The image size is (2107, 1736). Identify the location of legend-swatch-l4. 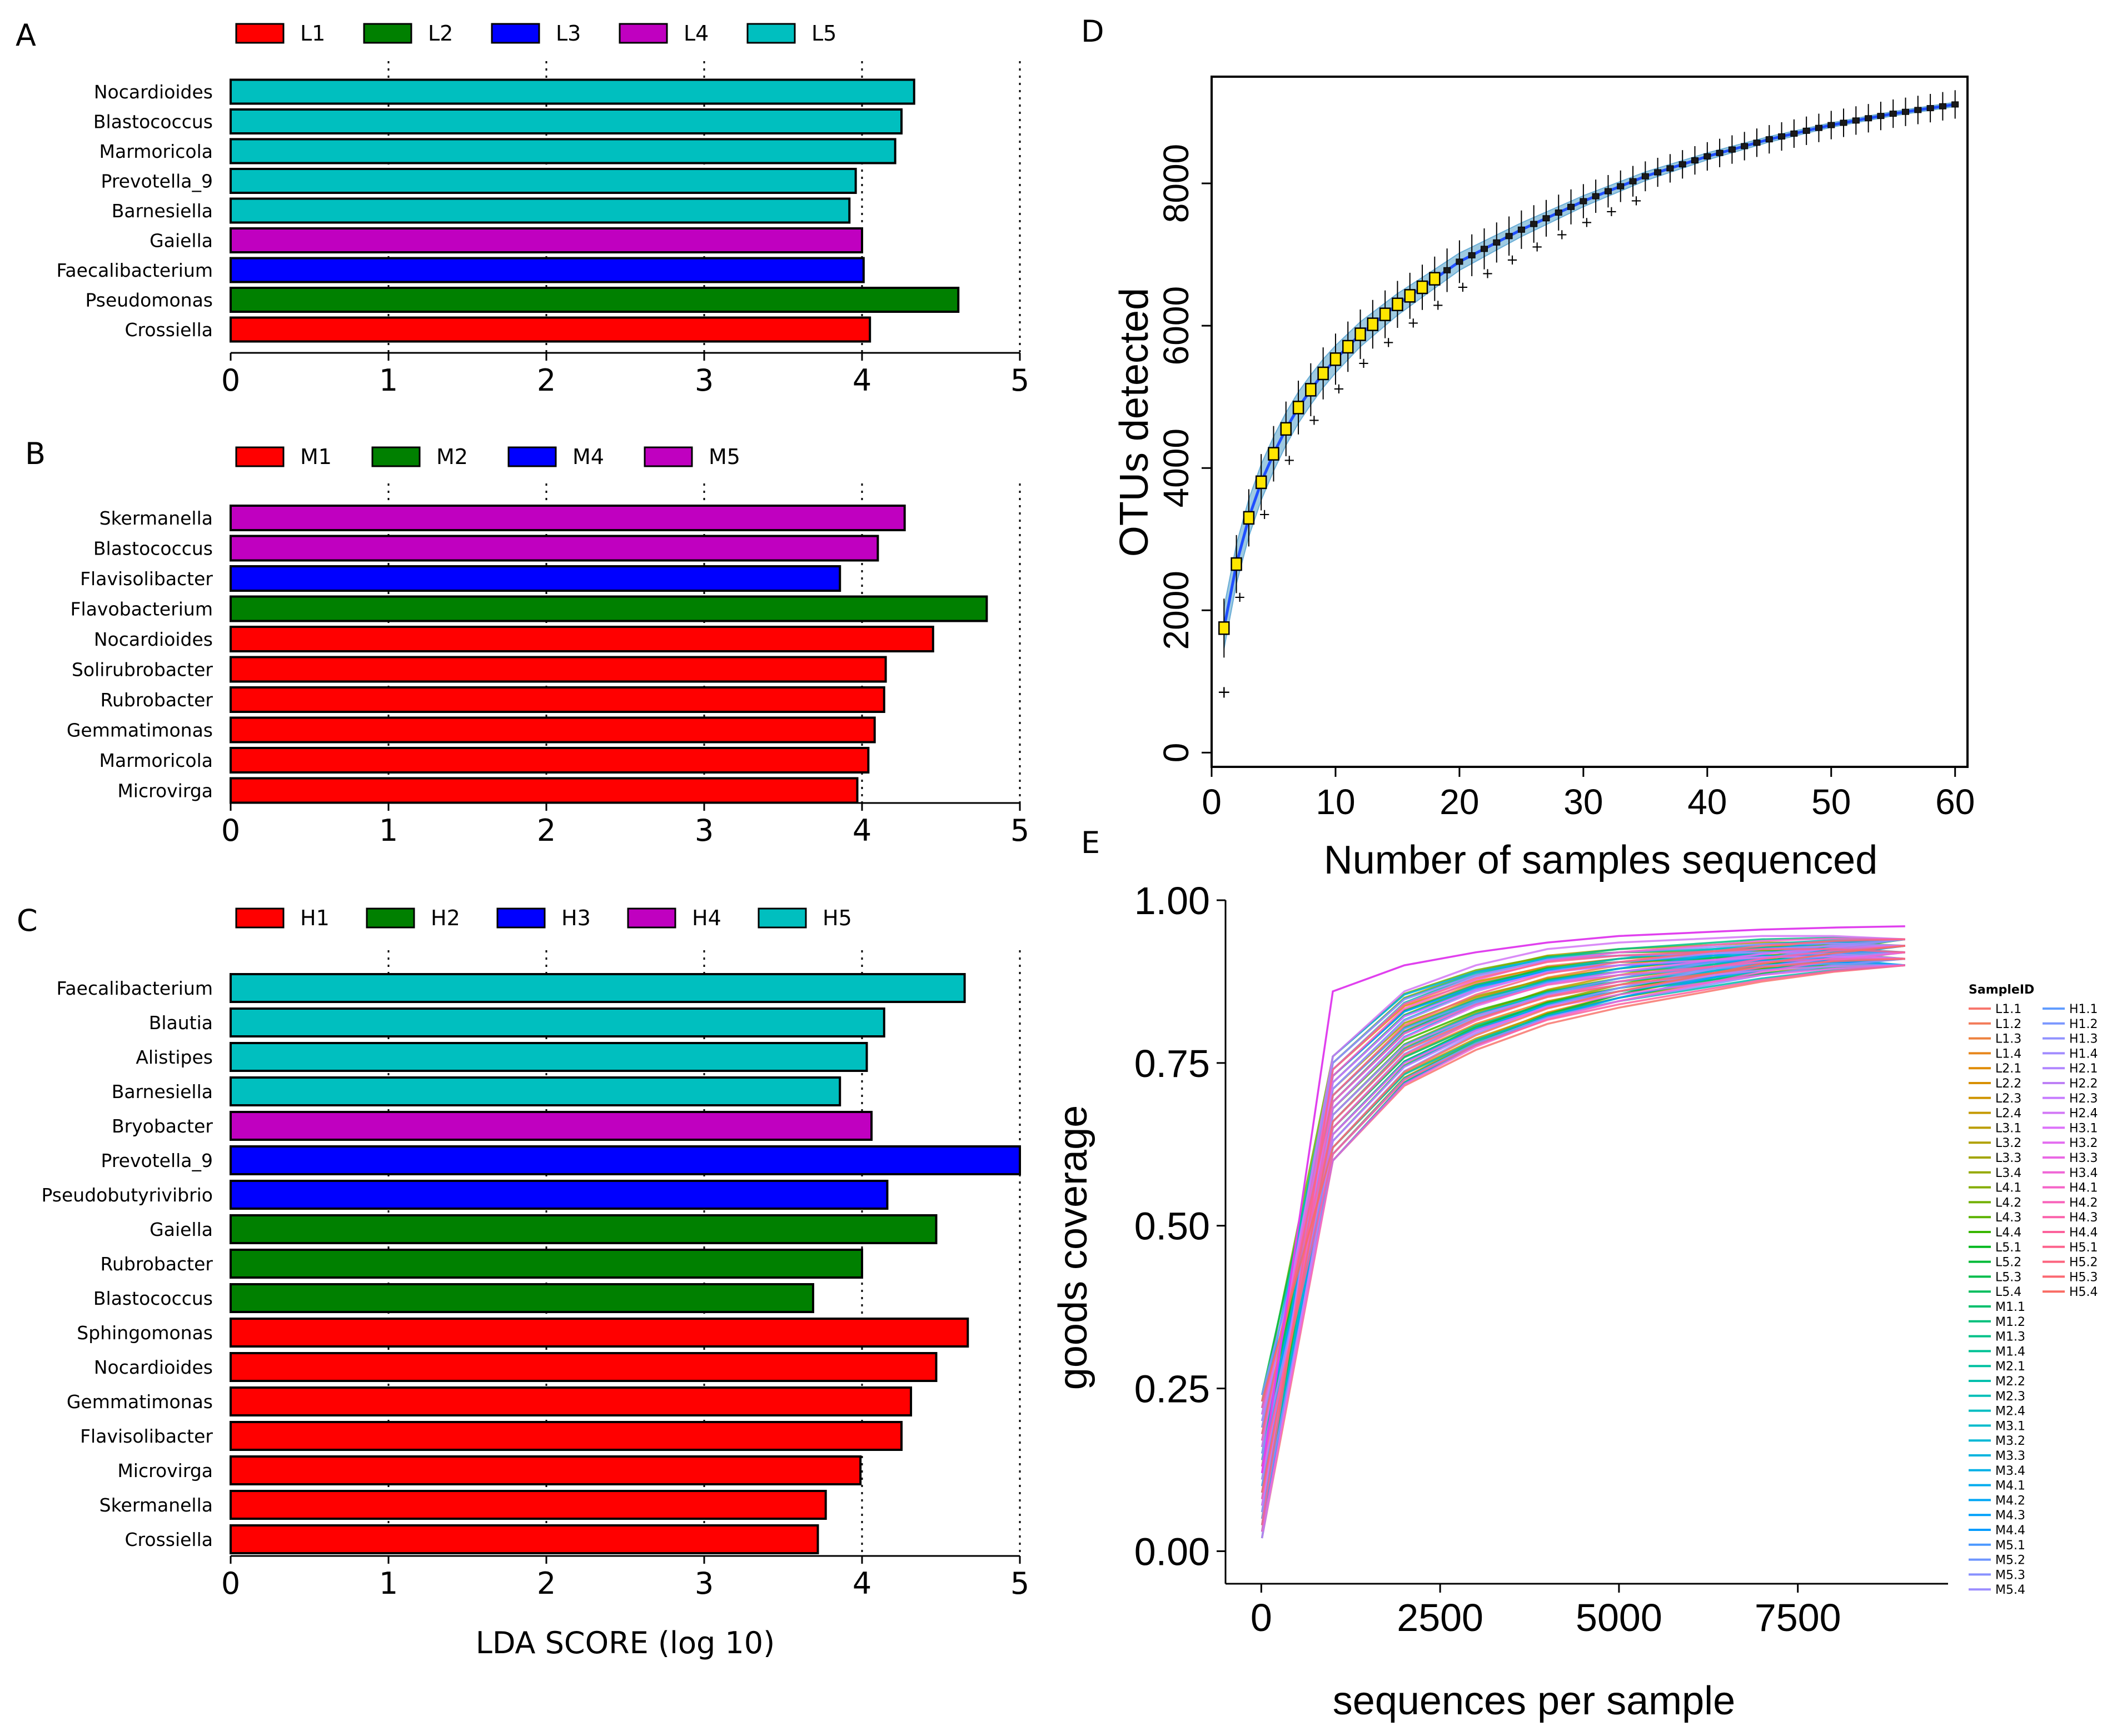
(643, 33).